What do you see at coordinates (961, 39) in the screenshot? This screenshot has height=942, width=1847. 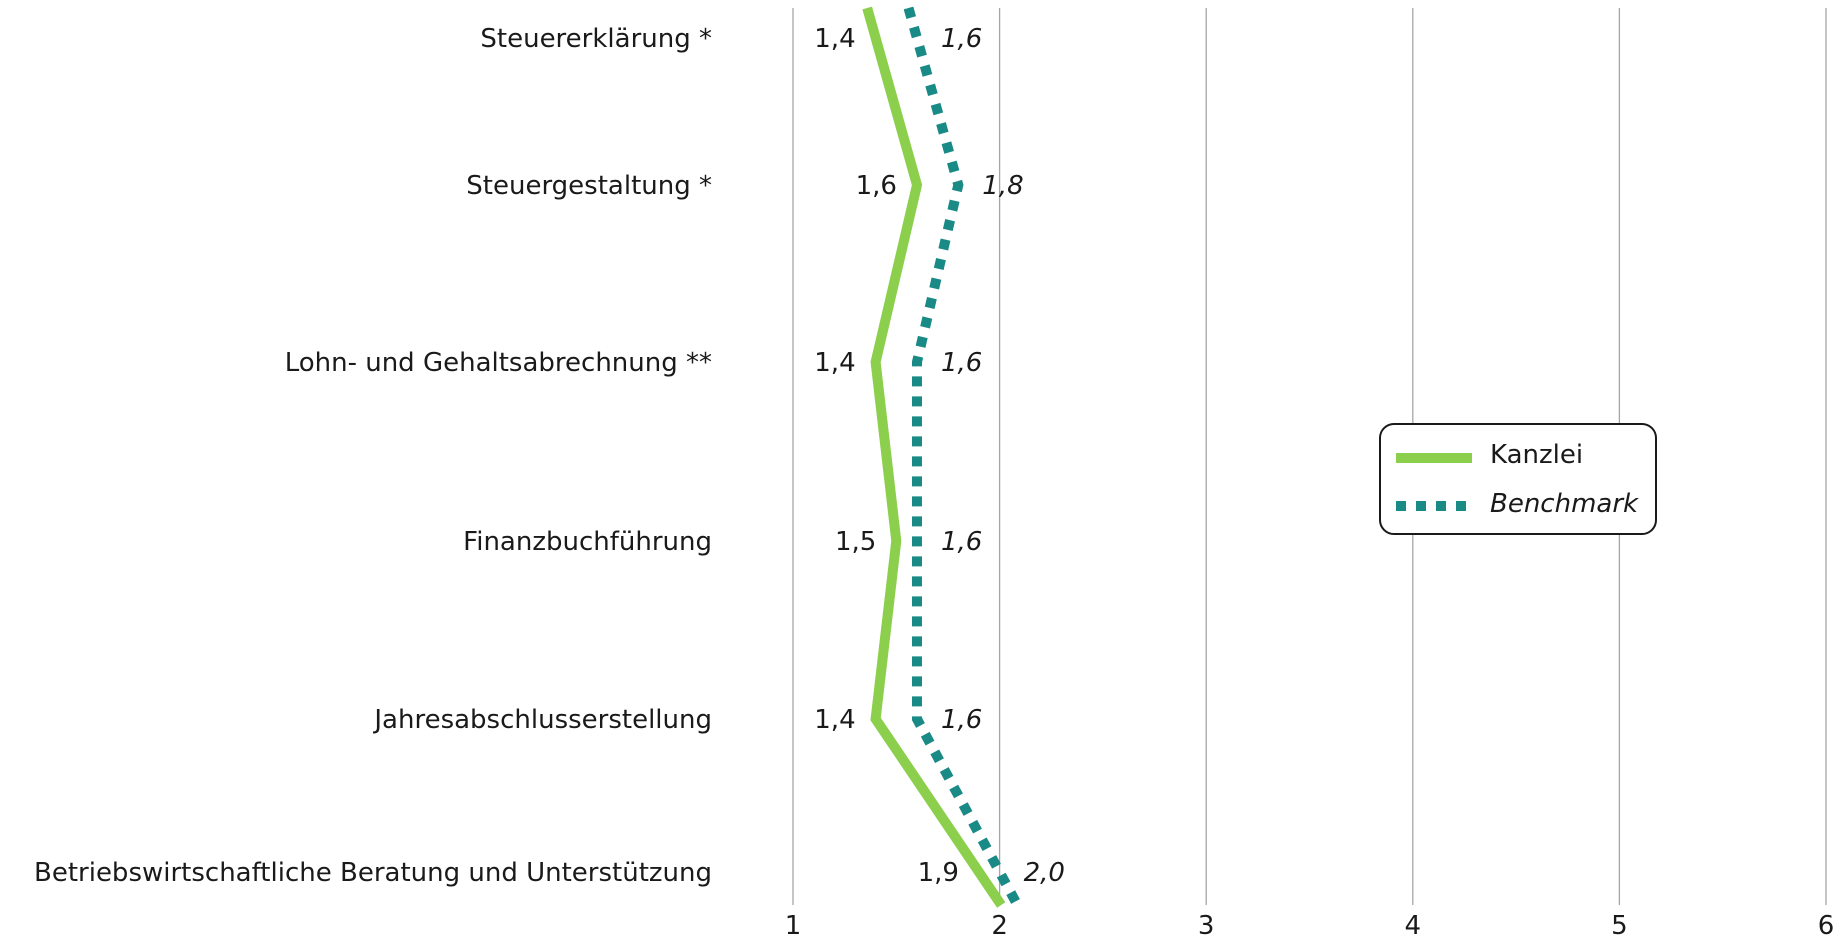 I see `data-label-benchmark-0: 1,6` at bounding box center [961, 39].